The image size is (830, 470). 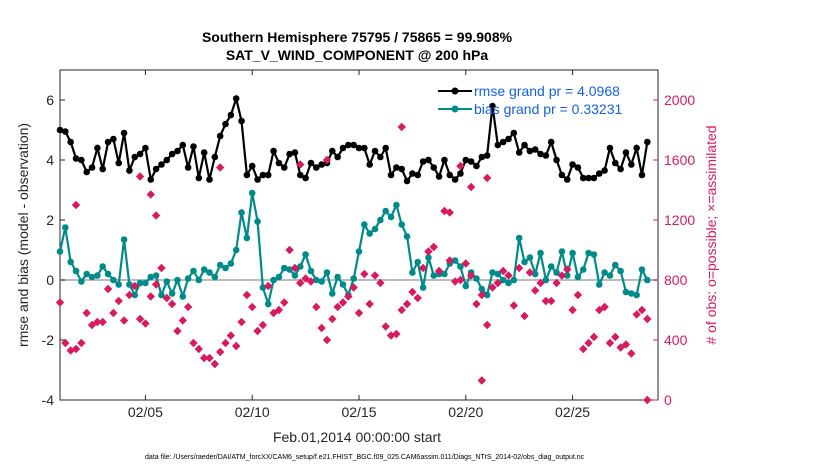 I want to click on y-axis-right-ticks: 0 400 800 1200 1600 2000, so click(x=674, y=250).